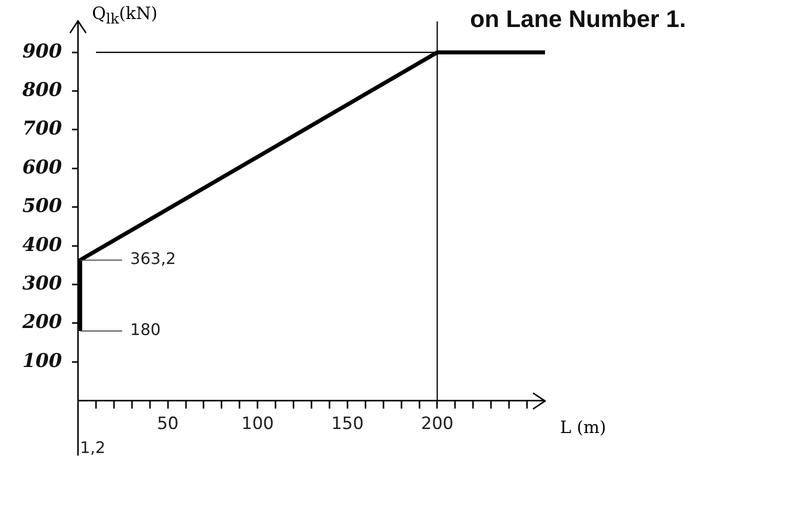  Describe the element at coordinates (42, 361) in the screenshot. I see `y-tick-label: 100` at that location.